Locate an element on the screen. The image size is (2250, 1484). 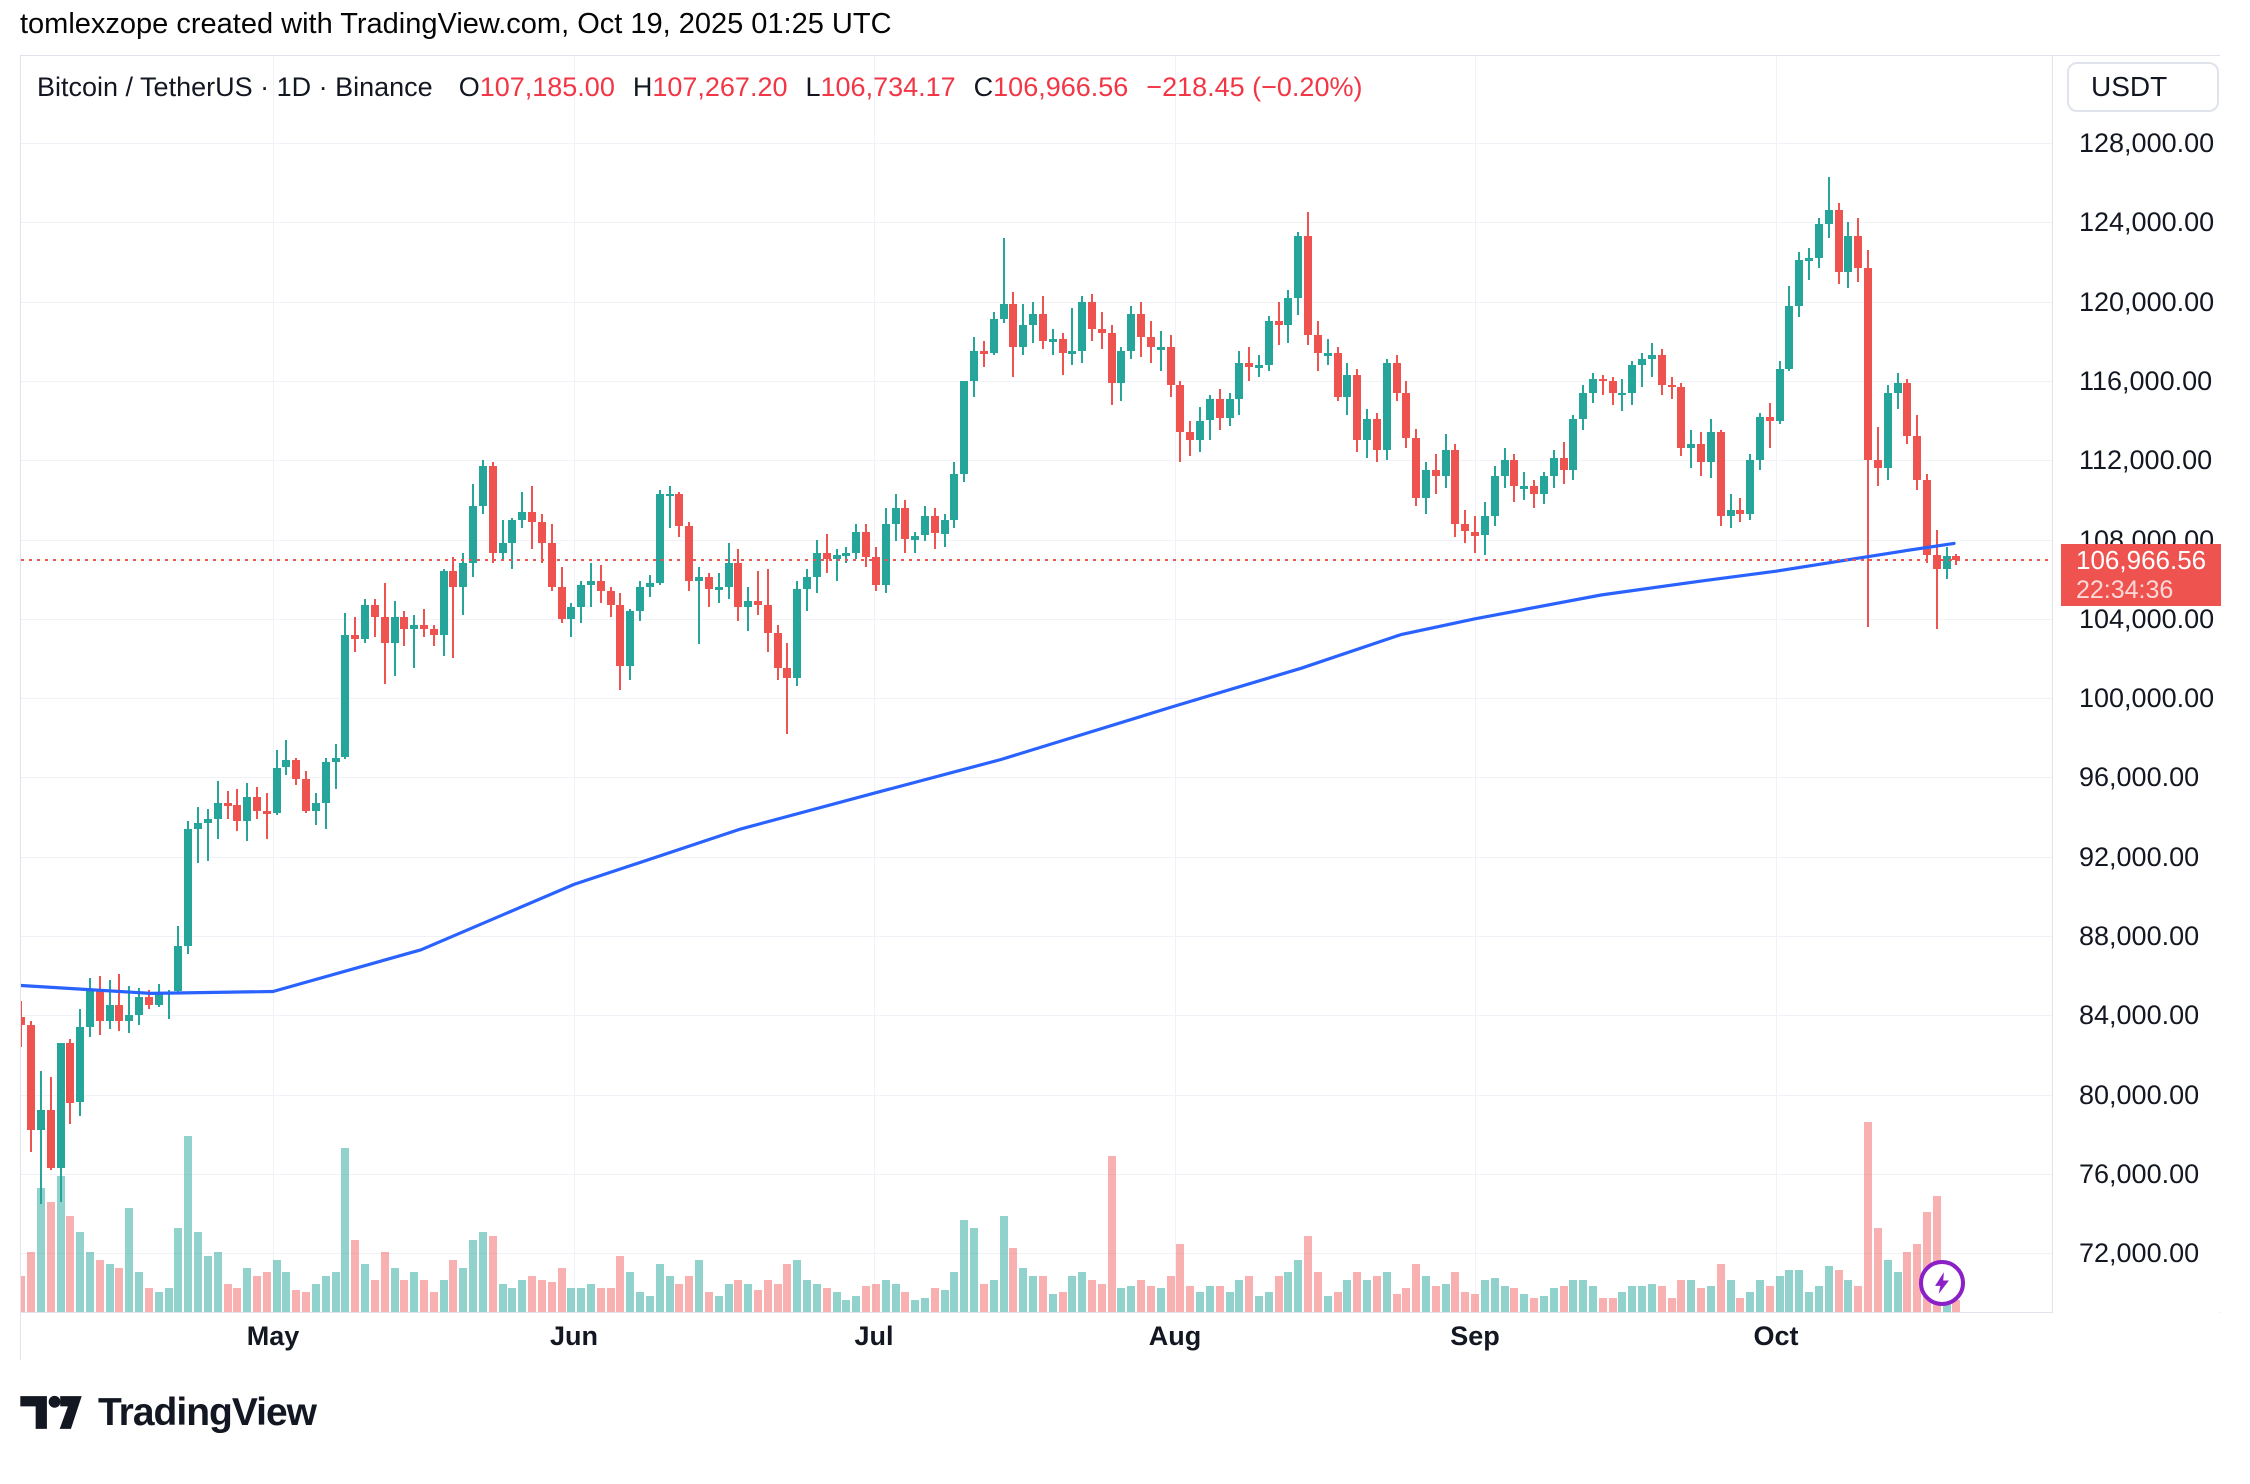
currency-toggle-button: USDT is located at coordinates (2143, 87).